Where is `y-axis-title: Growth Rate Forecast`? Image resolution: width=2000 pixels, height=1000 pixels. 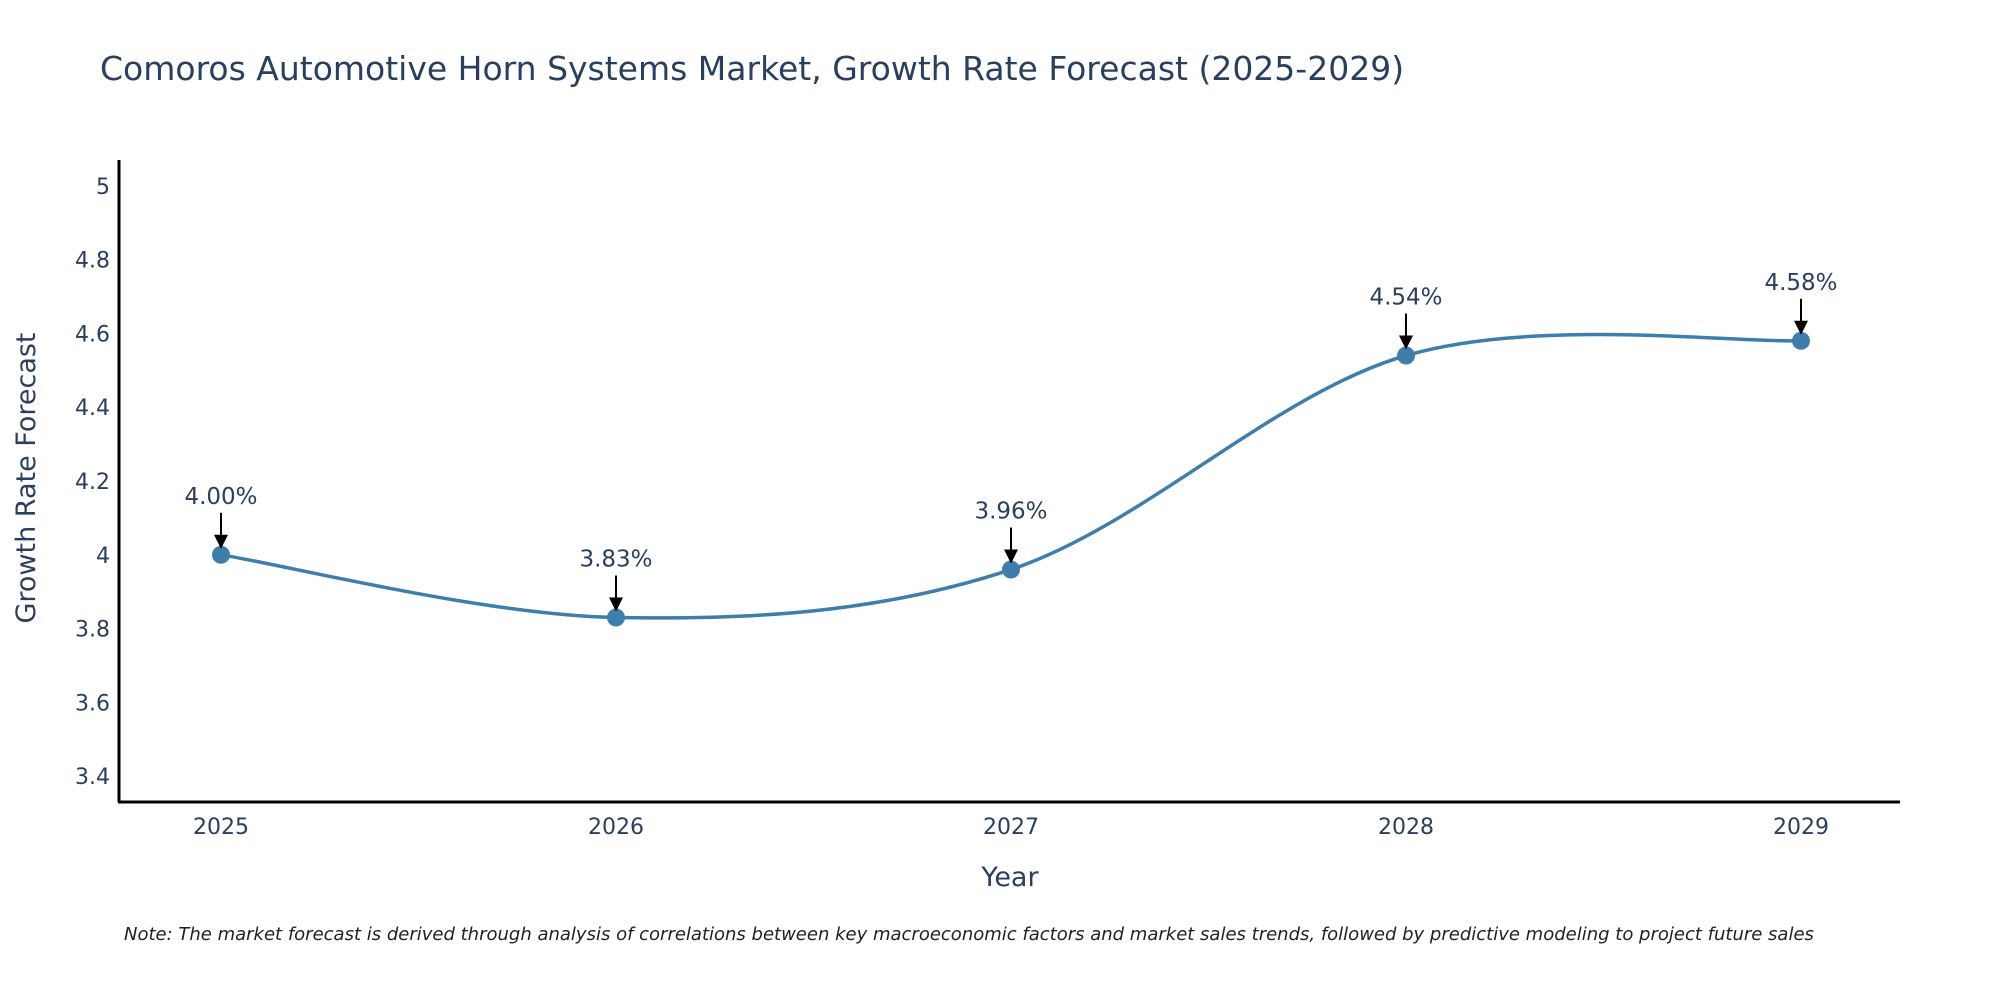 y-axis-title: Growth Rate Forecast is located at coordinates (26, 477).